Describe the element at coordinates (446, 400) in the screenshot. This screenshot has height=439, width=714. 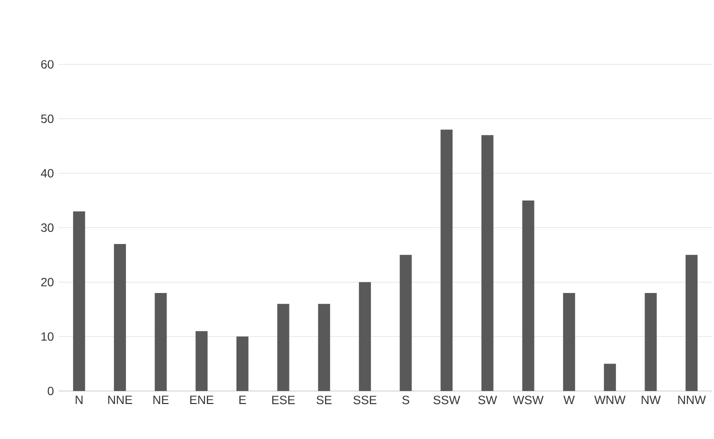
I see `x-tick-label: SSW` at that location.